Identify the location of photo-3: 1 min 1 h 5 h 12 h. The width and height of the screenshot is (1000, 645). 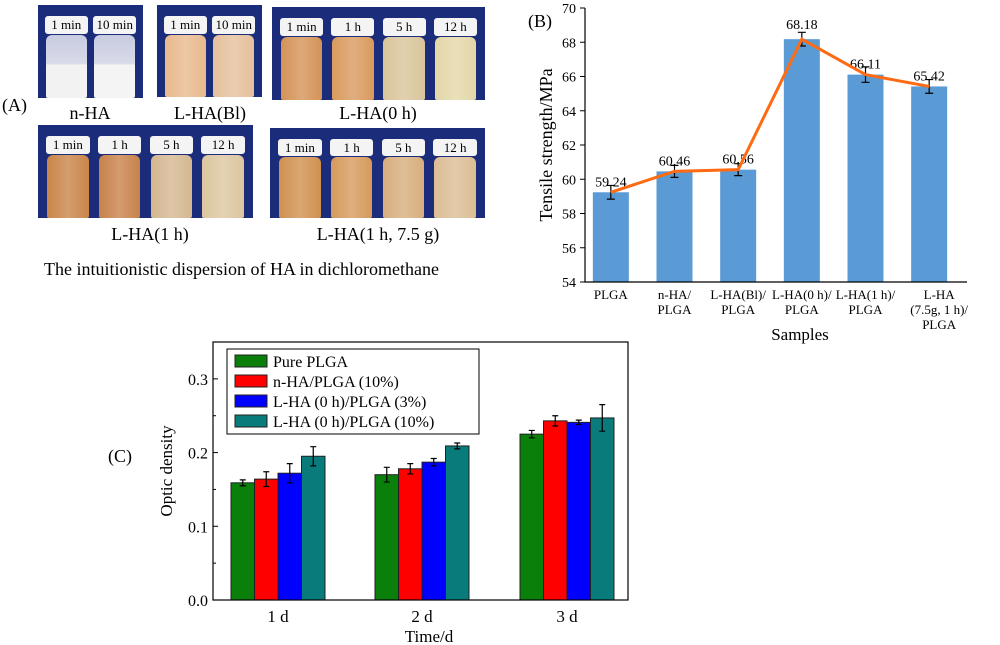
(145, 171).